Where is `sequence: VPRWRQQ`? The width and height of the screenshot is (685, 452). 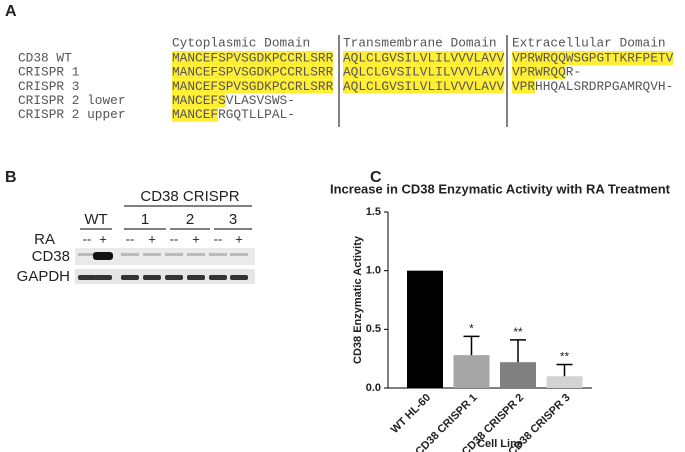 sequence: VPRWRQQ is located at coordinates (539, 72).